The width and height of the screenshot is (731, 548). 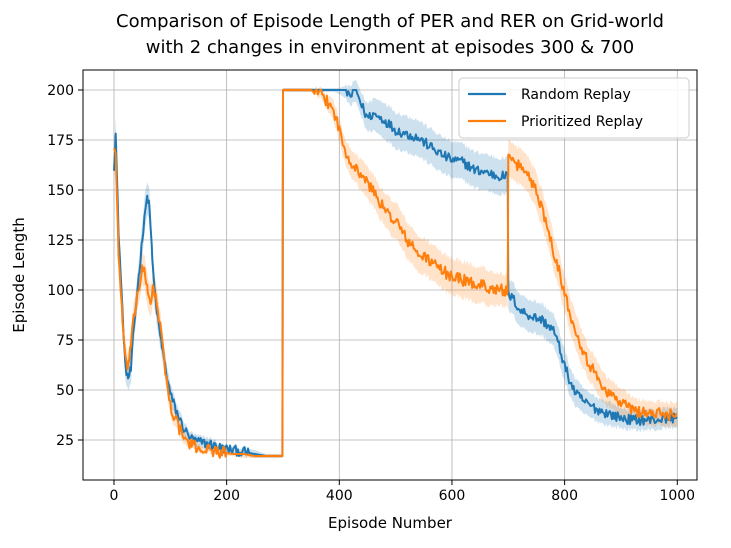 I want to click on x-axis-label: Episode Number, so click(x=390, y=523).